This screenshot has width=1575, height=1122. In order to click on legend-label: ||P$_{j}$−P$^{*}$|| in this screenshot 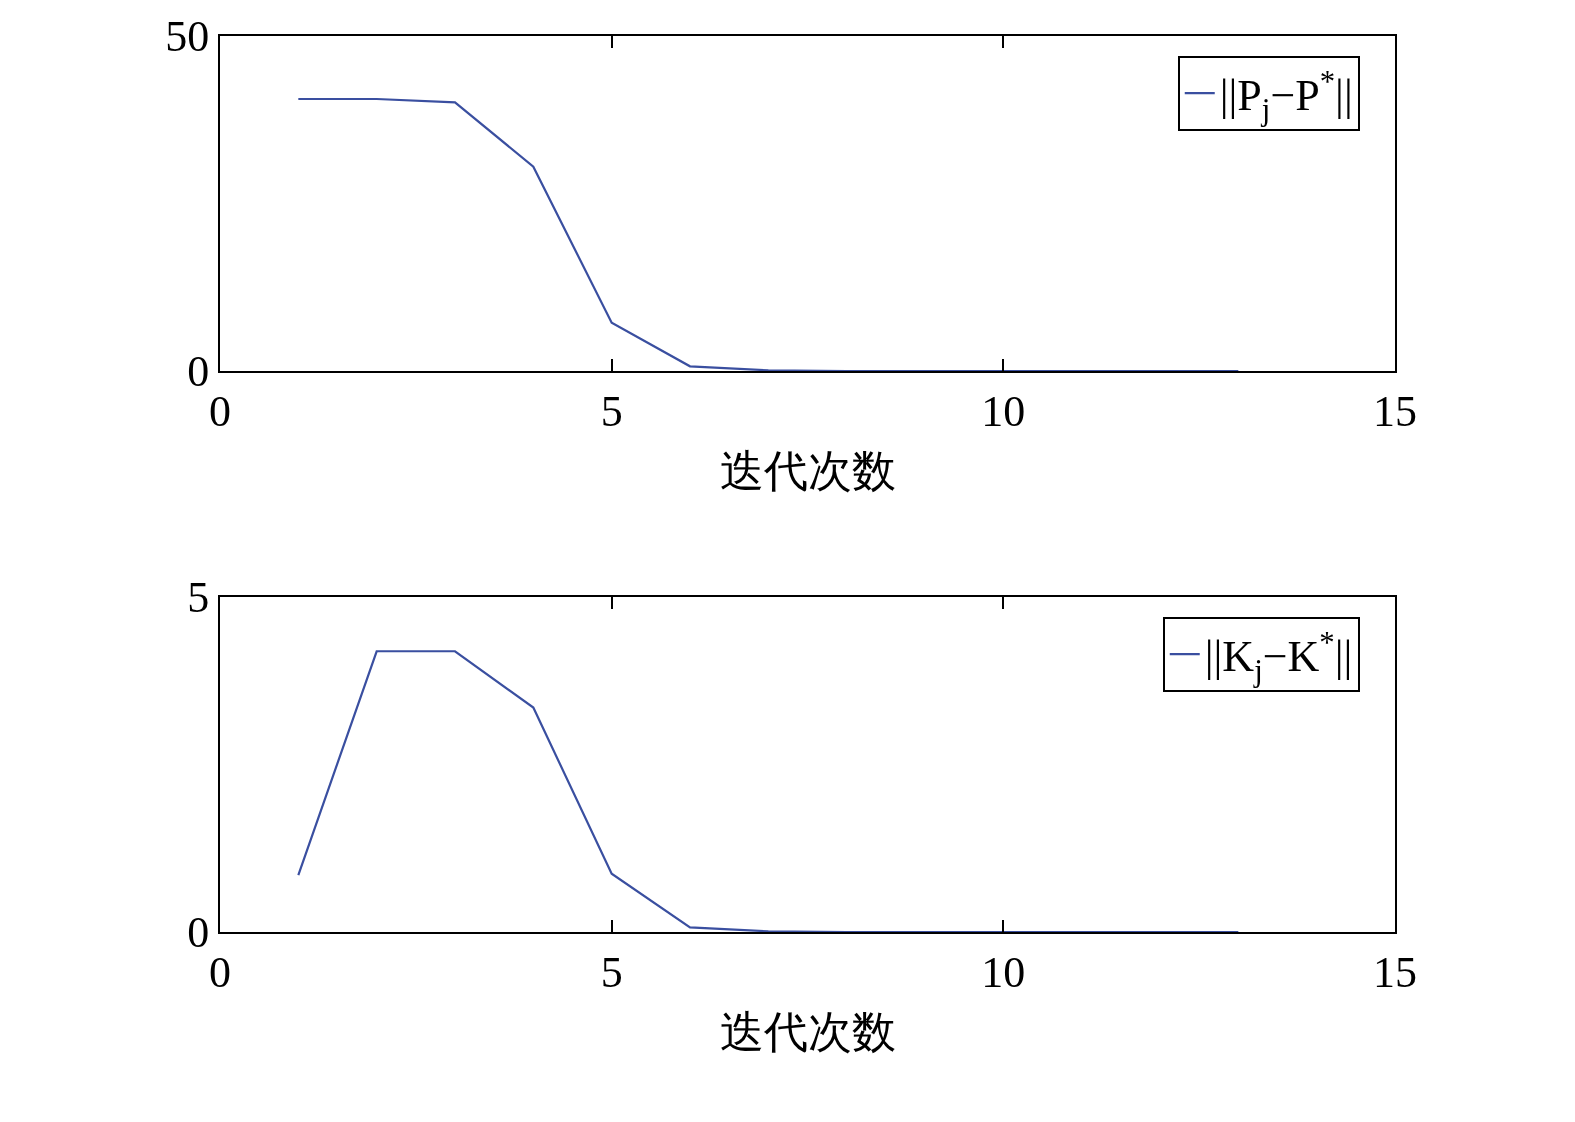, I will do `click(1286, 95)`.